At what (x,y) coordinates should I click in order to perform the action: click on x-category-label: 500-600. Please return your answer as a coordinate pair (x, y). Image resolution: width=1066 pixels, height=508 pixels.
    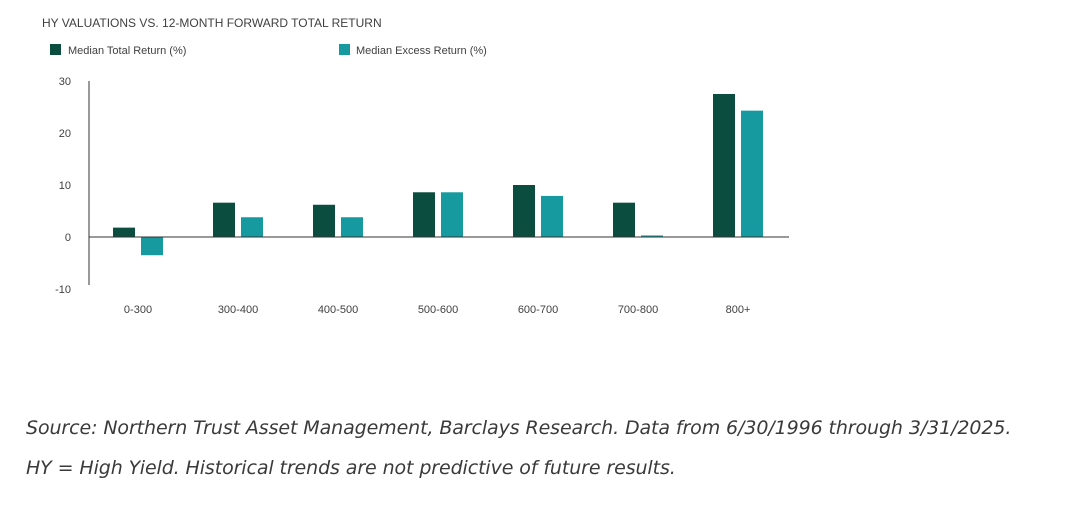
    Looking at the image, I should click on (438, 310).